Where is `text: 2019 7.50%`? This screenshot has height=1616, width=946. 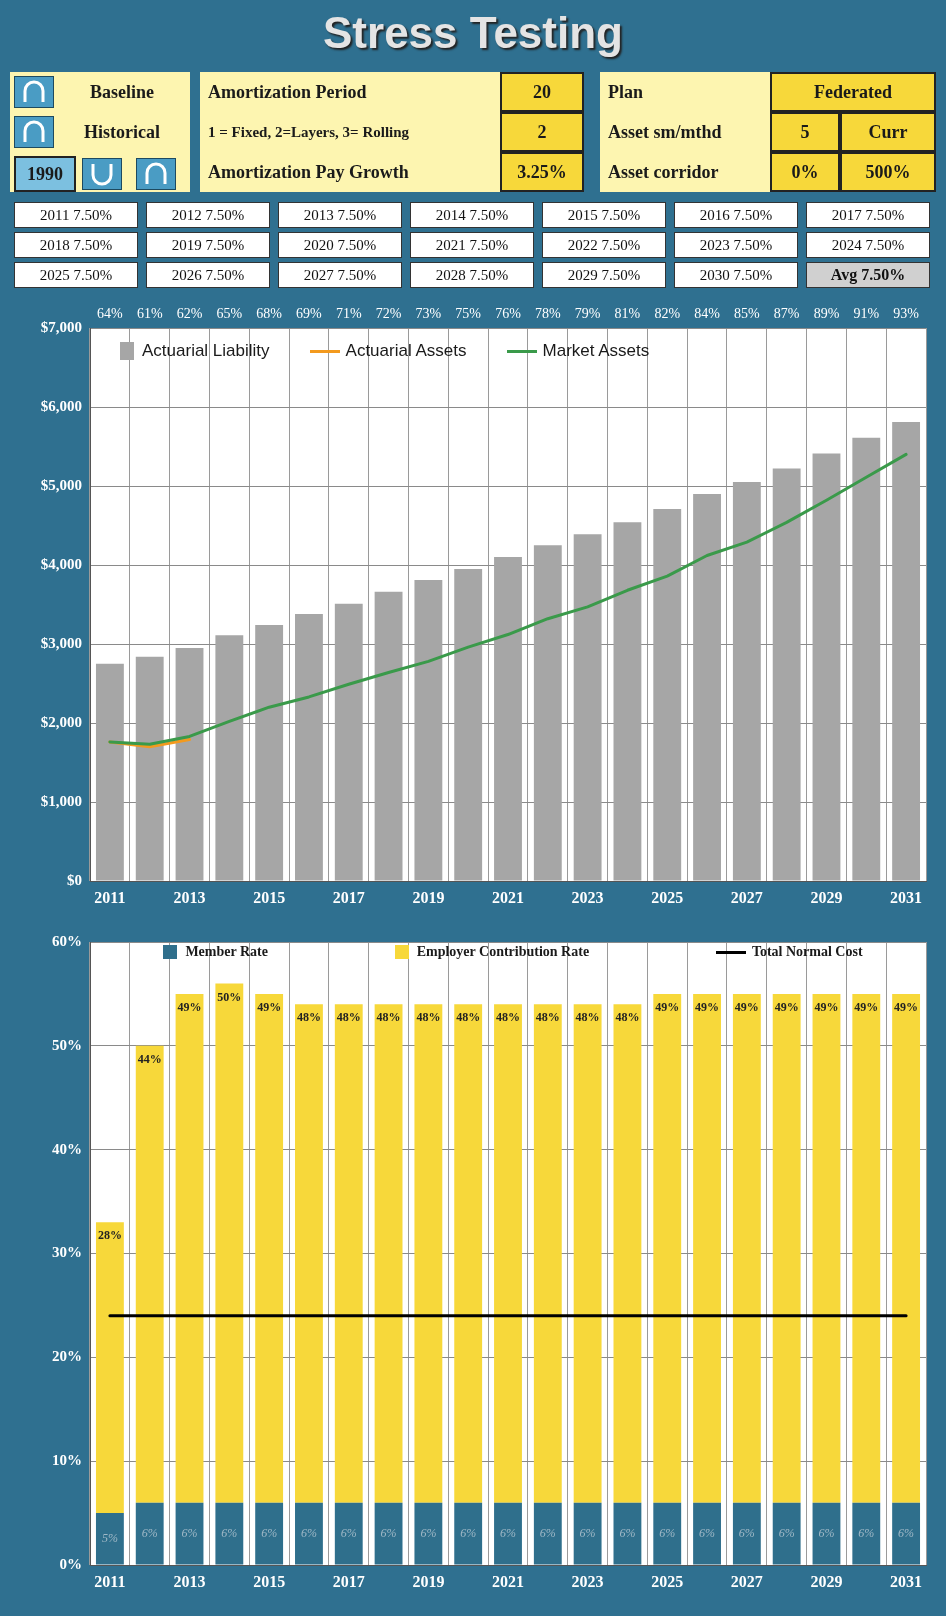 text: 2019 7.50% is located at coordinates (208, 245).